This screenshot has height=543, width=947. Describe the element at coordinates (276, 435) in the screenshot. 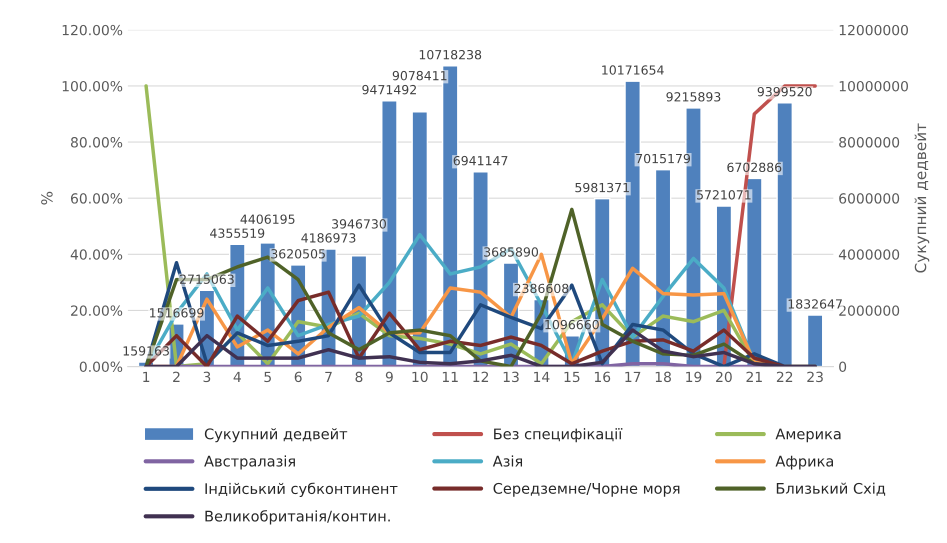

I see `legend-label: Сукупний дедвейт` at that location.